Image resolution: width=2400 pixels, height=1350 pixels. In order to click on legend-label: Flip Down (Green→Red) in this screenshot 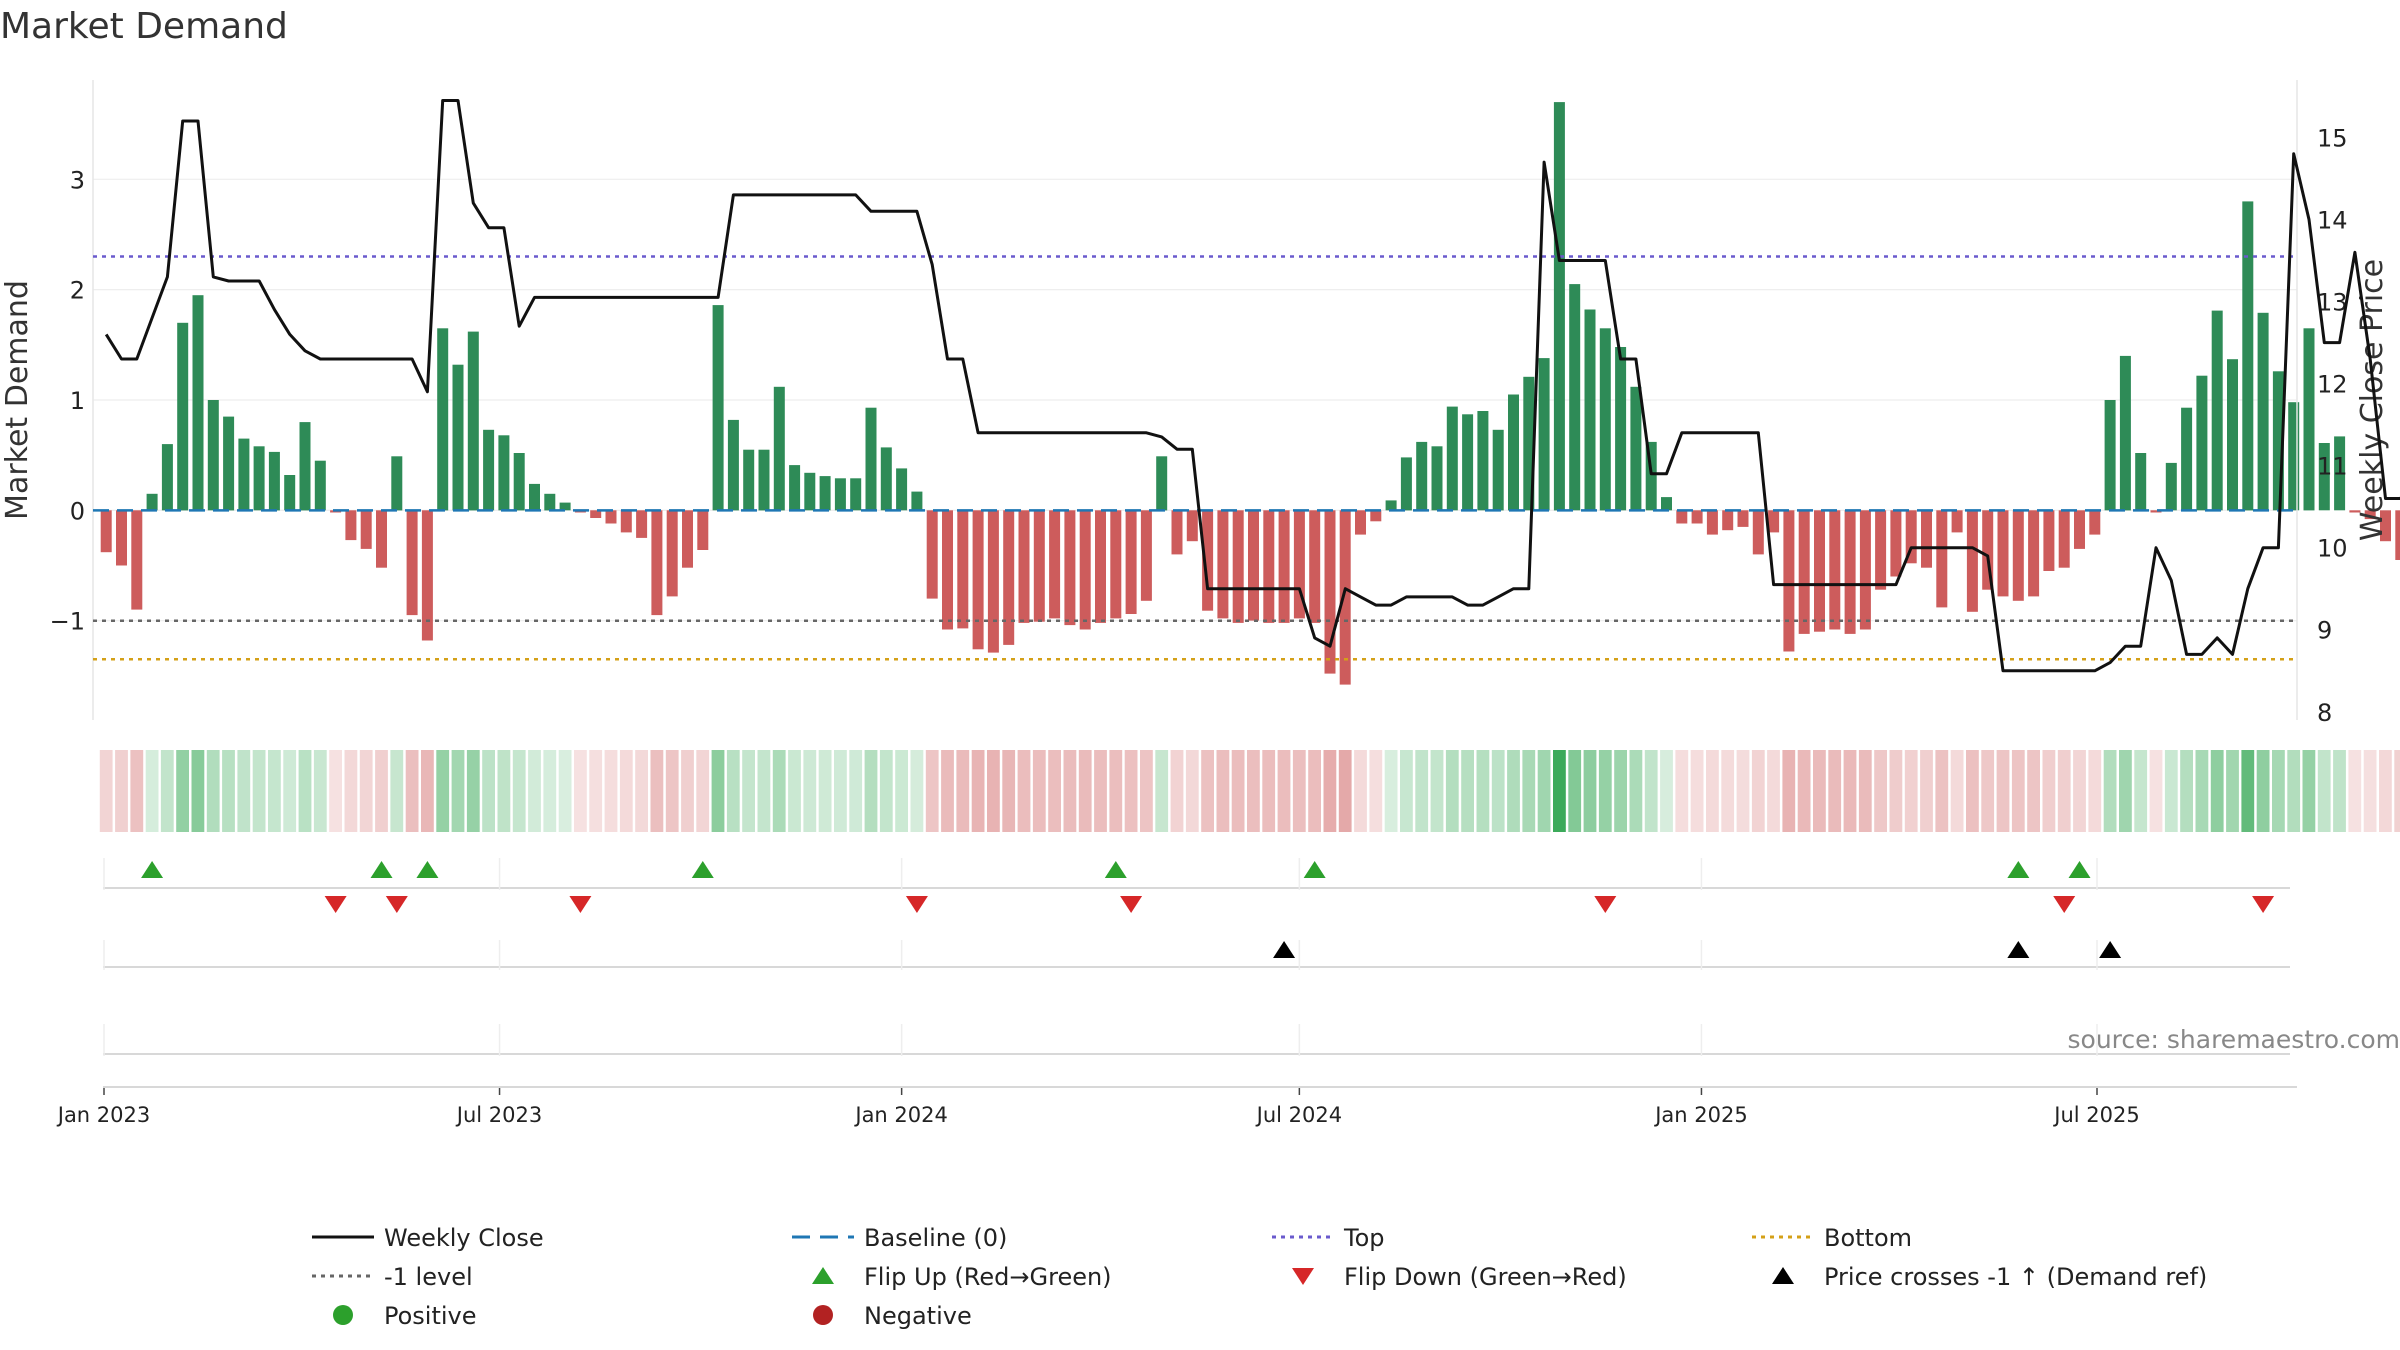, I will do `click(1485, 1277)`.